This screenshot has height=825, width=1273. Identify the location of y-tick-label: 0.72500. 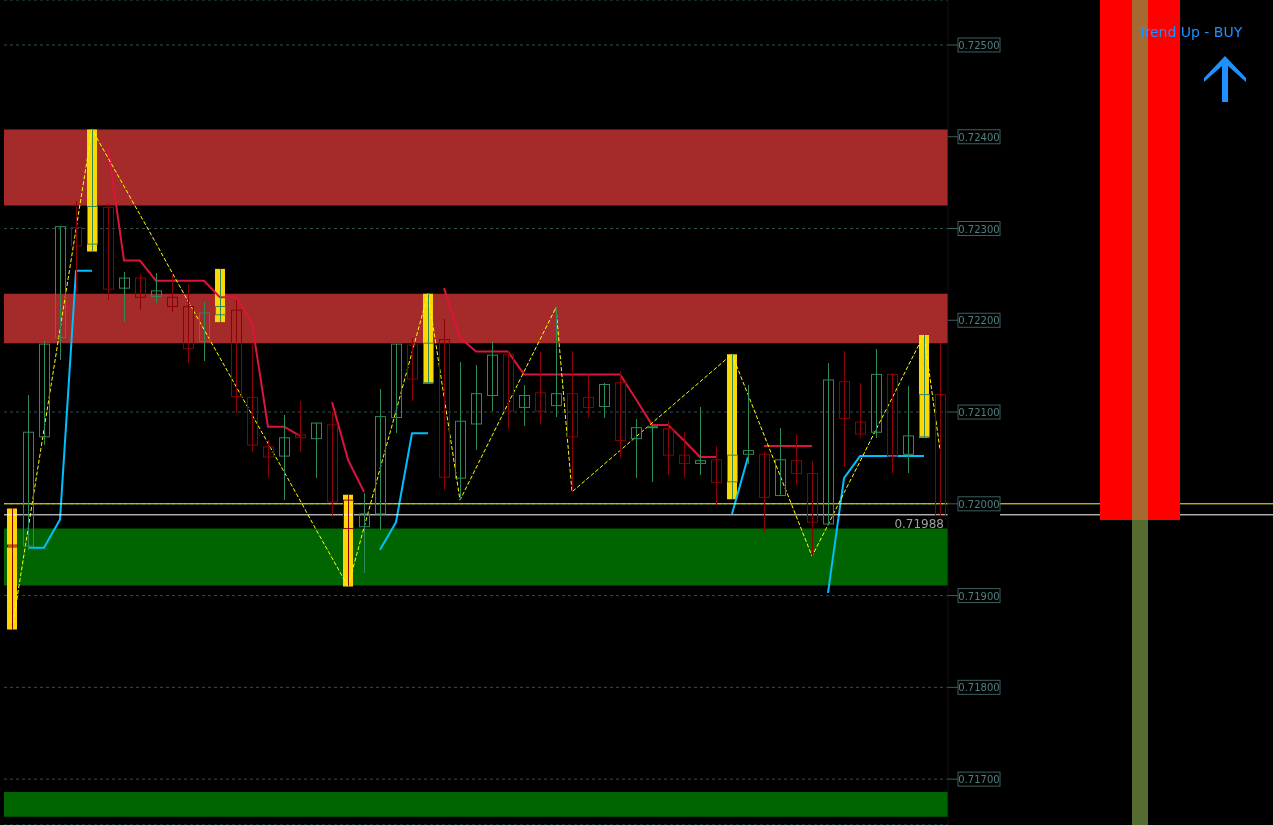
(979, 45).